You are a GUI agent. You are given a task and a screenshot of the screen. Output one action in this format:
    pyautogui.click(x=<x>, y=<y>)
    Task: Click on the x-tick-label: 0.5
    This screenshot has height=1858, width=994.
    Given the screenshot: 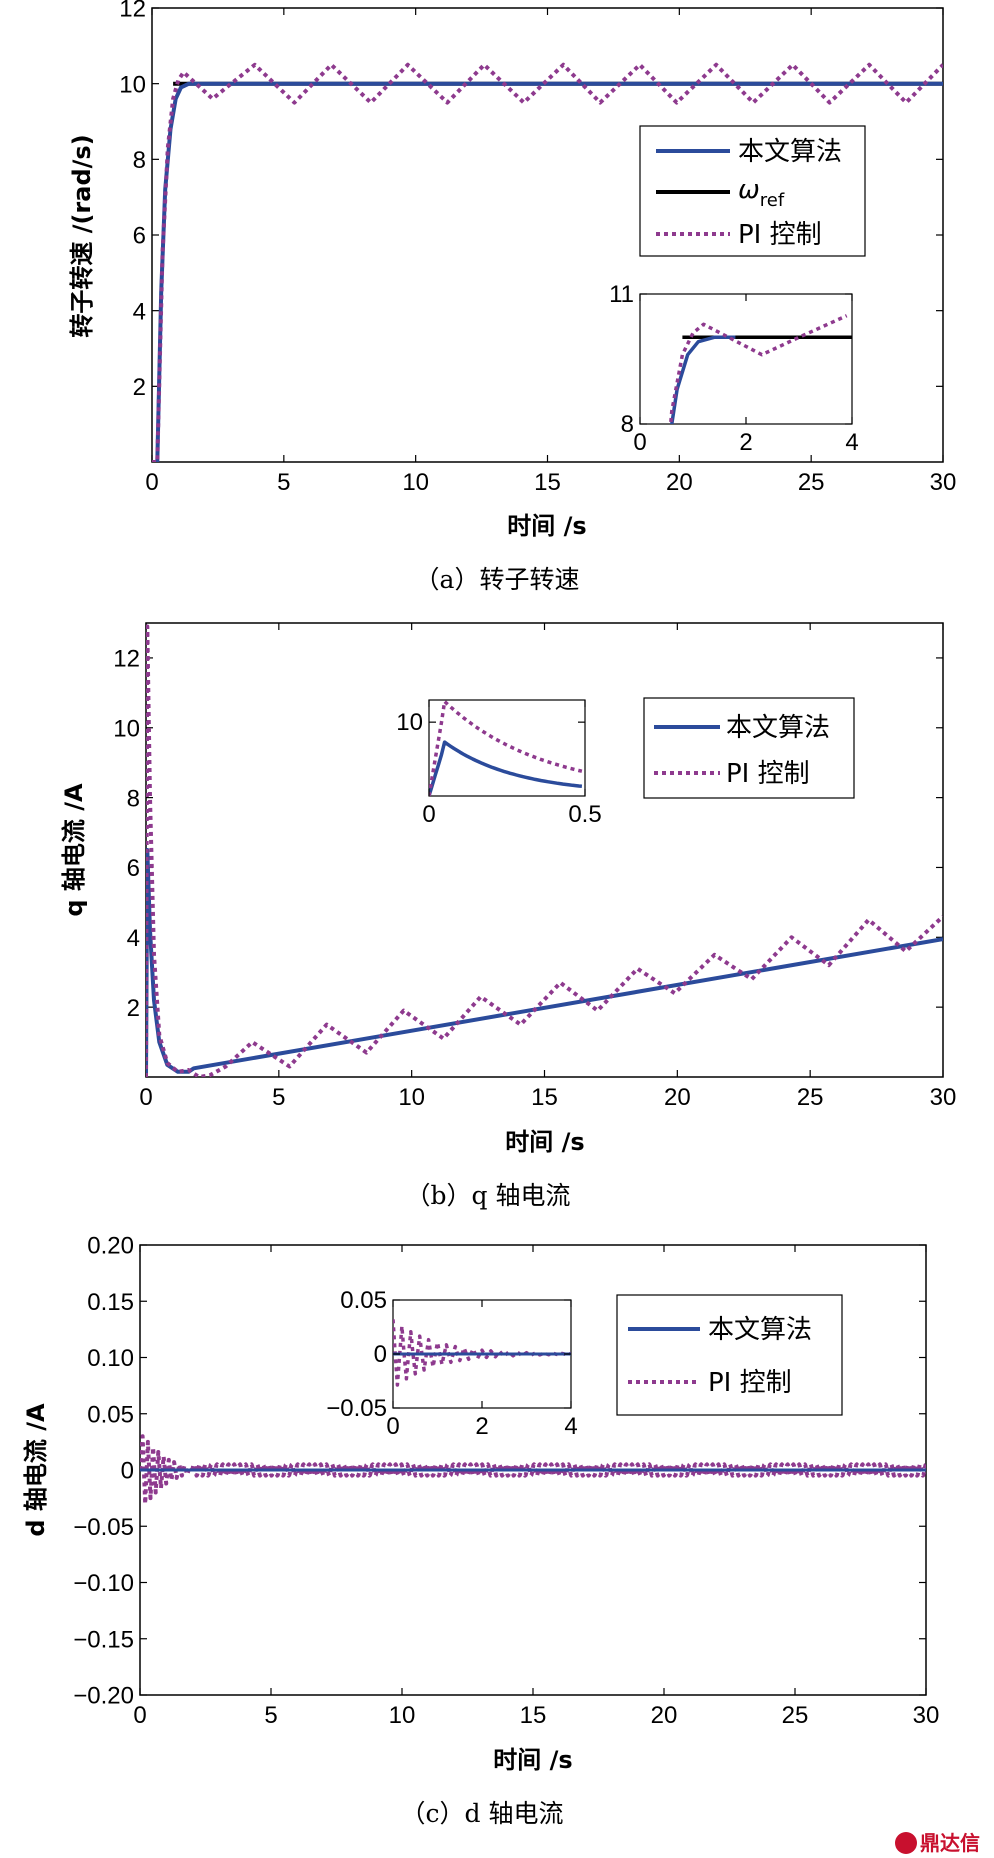 What is the action you would take?
    pyautogui.click(x=584, y=814)
    